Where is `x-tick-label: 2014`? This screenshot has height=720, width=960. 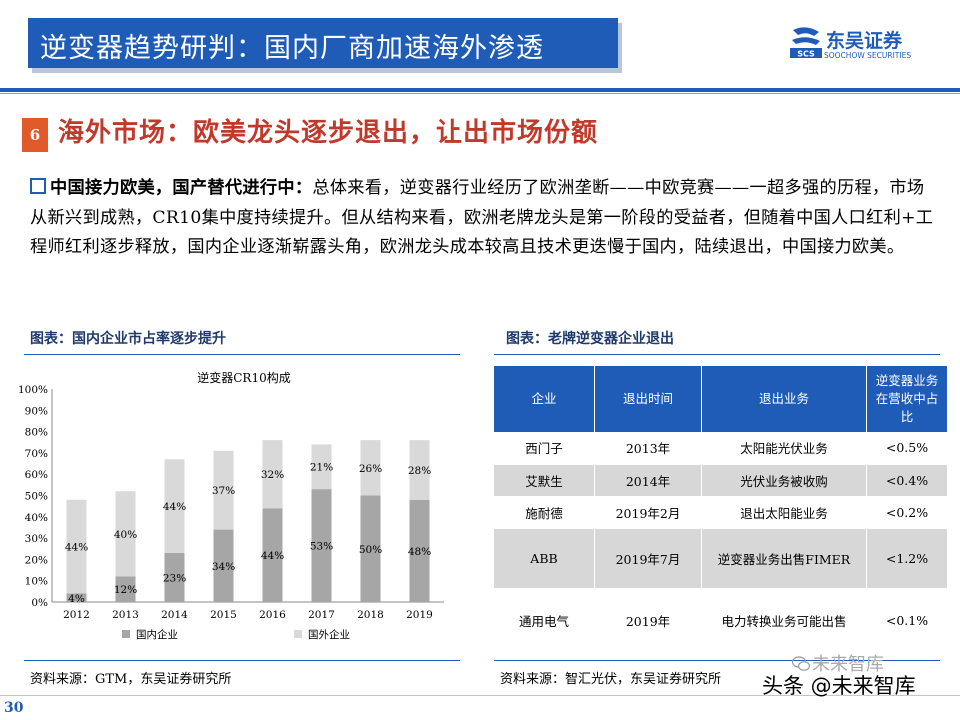
x-tick-label: 2014 is located at coordinates (174, 615).